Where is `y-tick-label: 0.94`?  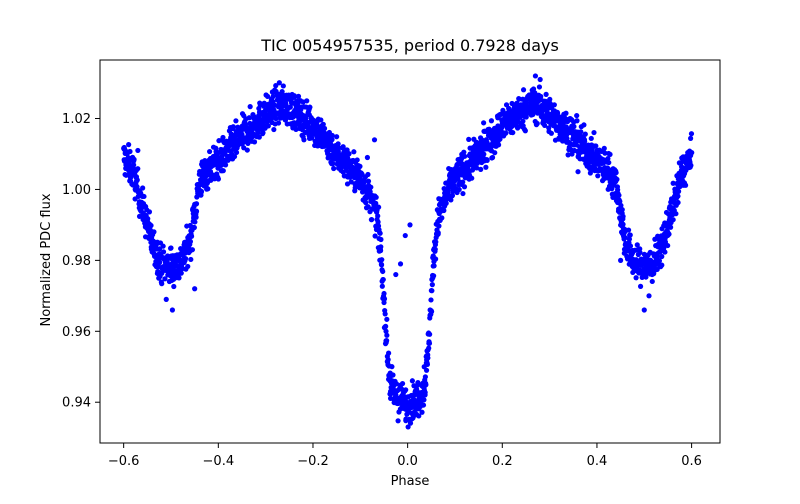
y-tick-label: 0.94 is located at coordinates (76, 403).